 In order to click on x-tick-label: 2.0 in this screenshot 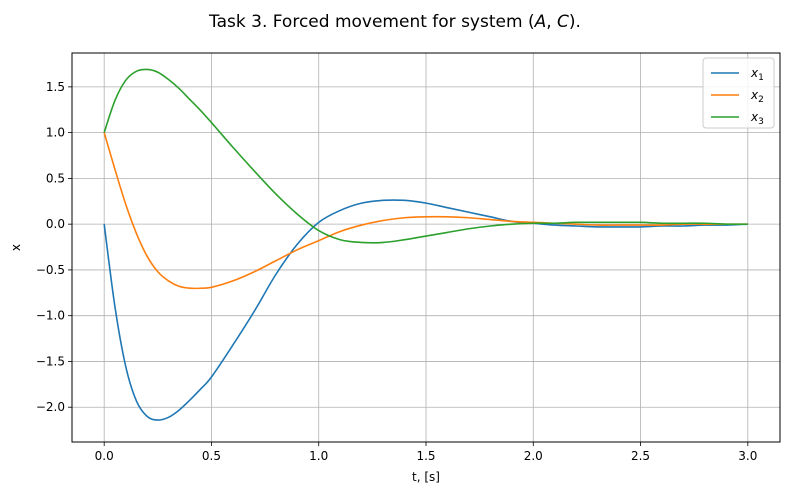, I will do `click(533, 456)`.